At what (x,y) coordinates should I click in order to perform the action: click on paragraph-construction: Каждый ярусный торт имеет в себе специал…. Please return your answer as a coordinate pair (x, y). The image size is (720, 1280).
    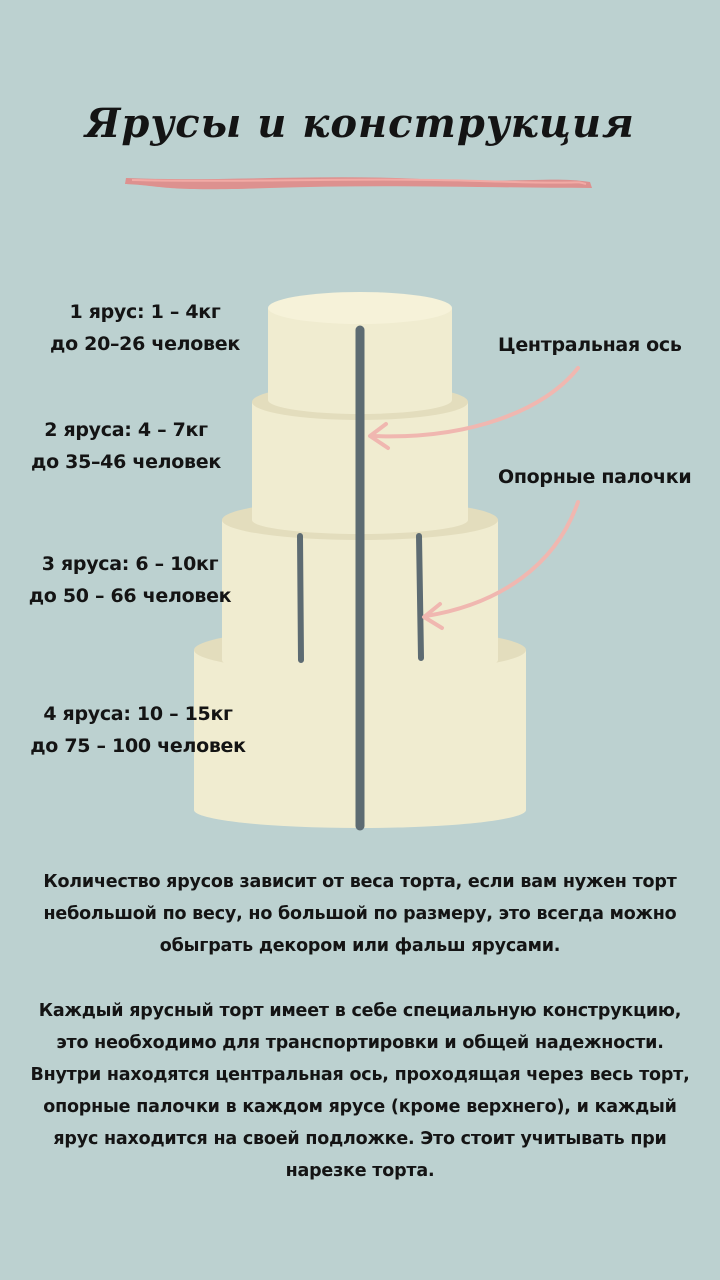
    Looking at the image, I should click on (360, 1091).